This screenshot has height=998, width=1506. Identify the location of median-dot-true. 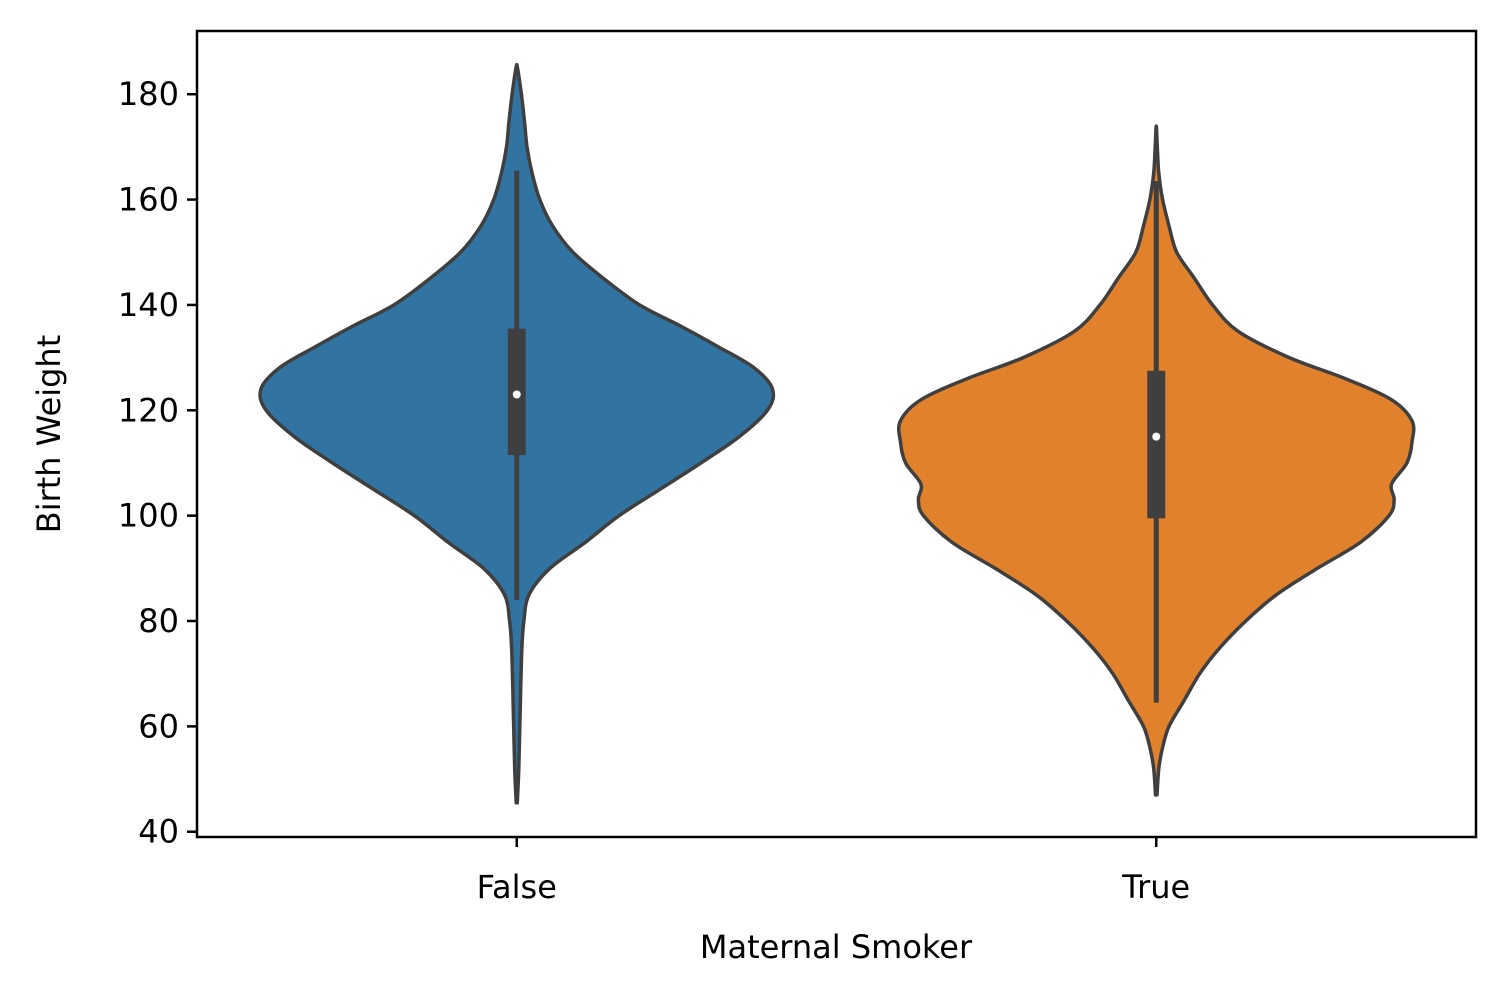
(1156, 436).